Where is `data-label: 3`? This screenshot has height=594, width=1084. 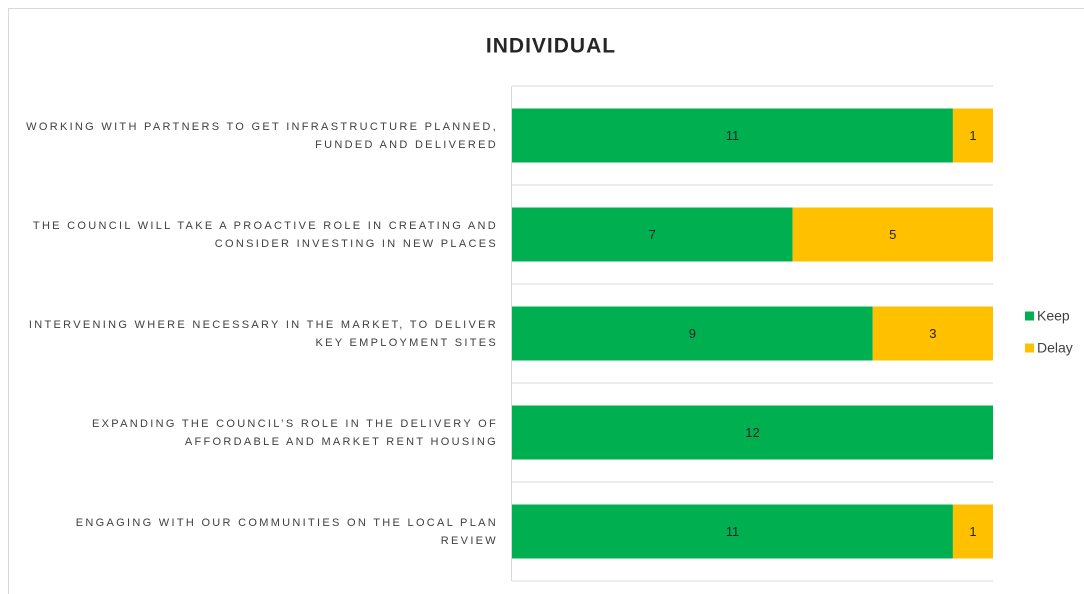
data-label: 3 is located at coordinates (932, 333).